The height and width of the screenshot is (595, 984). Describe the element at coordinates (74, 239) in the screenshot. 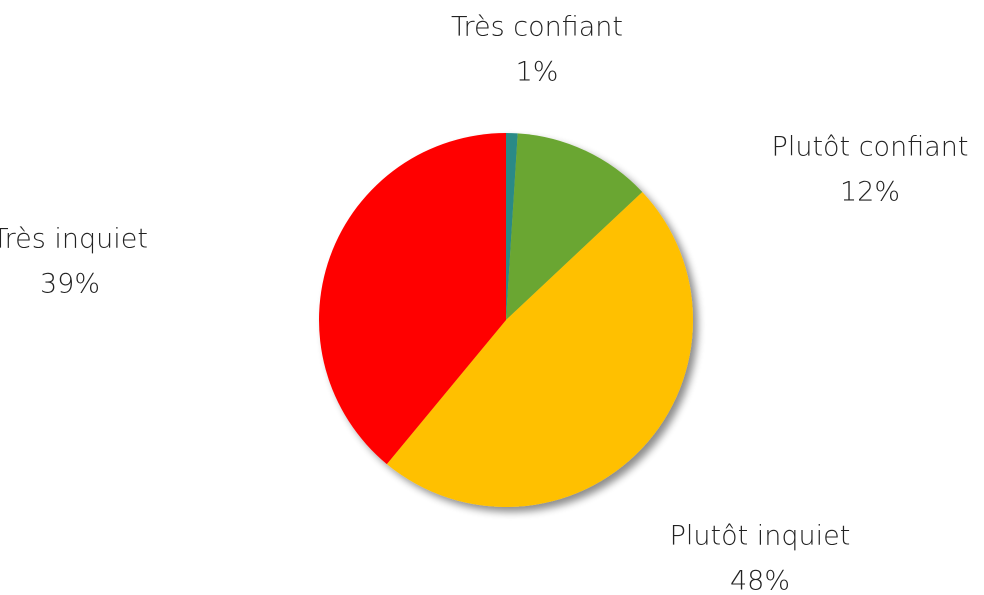

I see `slice-label: Très inquiet` at that location.